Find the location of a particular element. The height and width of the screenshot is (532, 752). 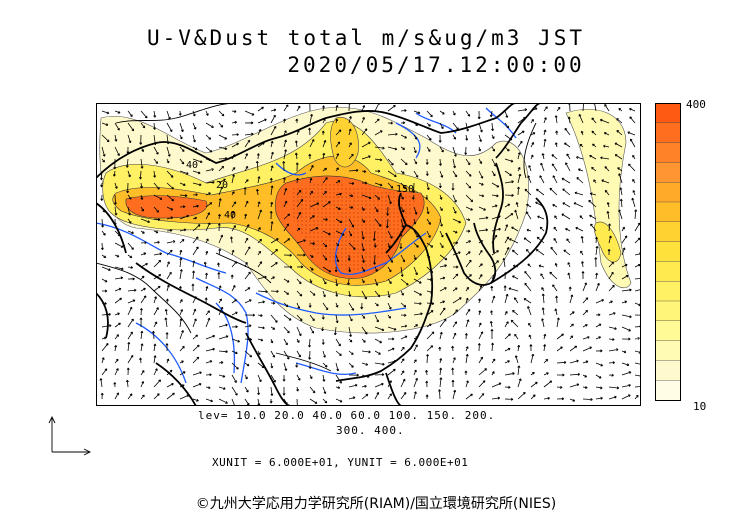

contour-levels-line2: 300. 400. is located at coordinates (370, 430).